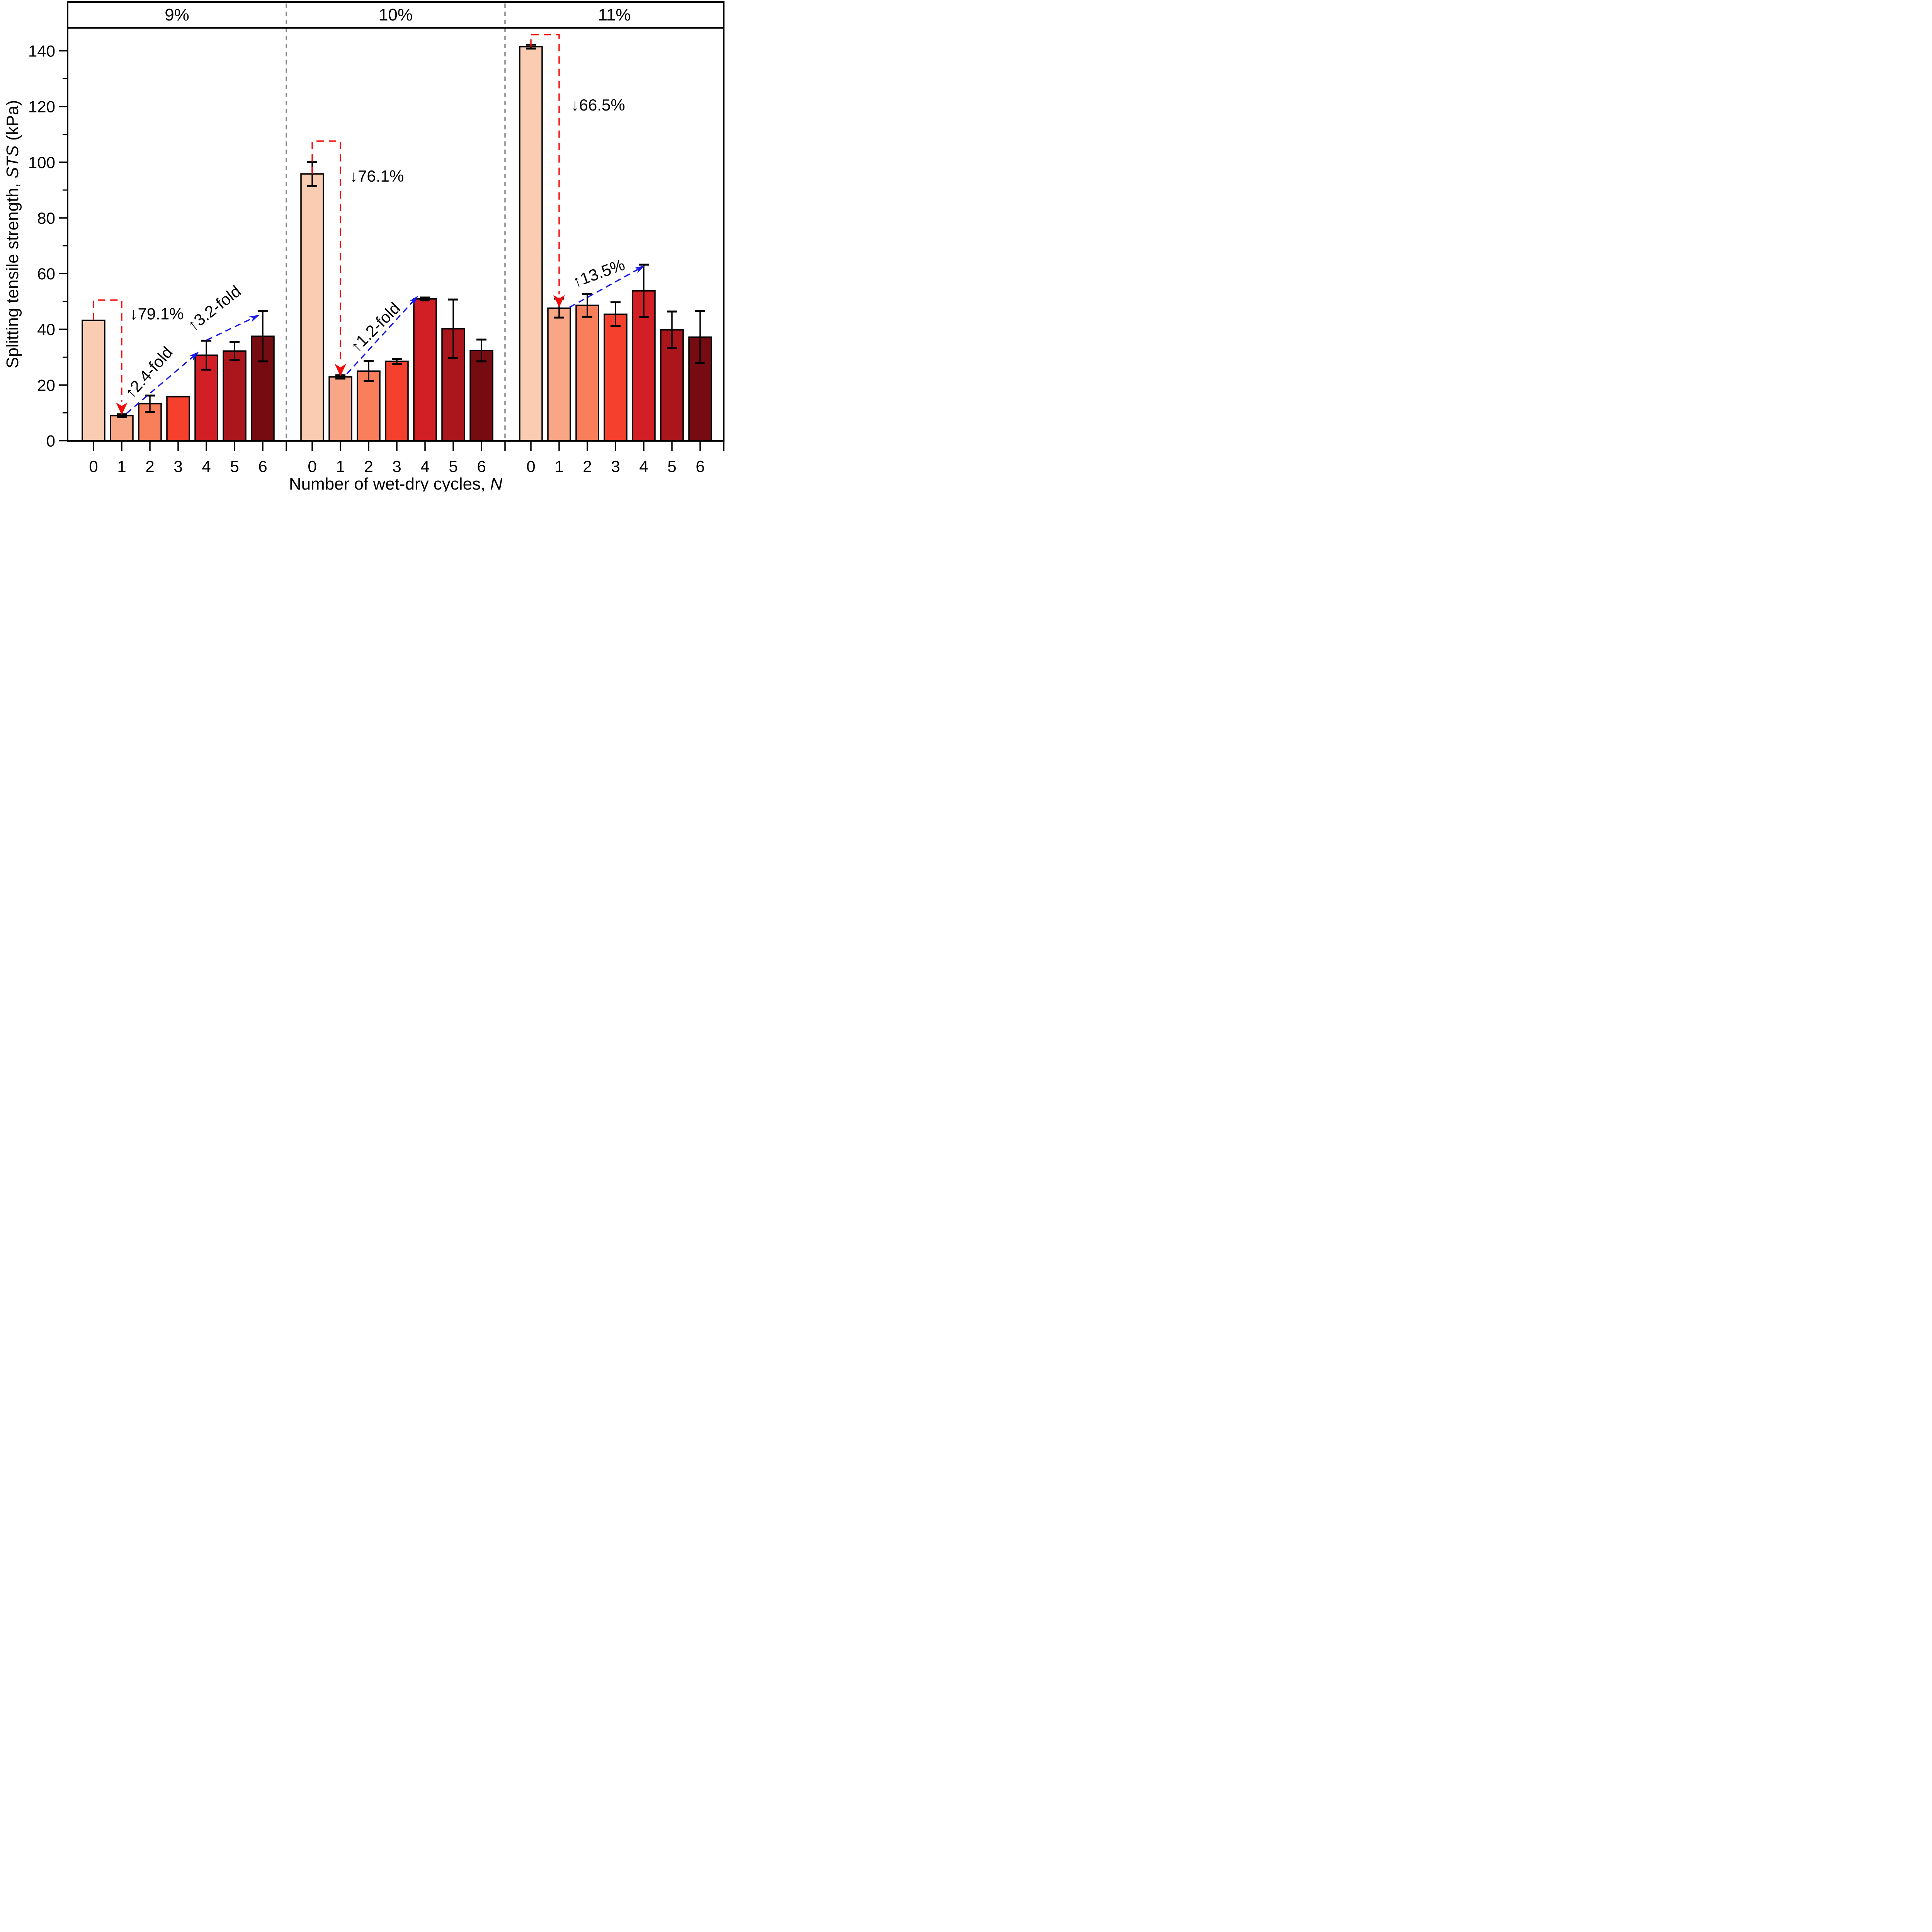  Describe the element at coordinates (178, 419) in the screenshot. I see `bar-9%-N3` at that location.